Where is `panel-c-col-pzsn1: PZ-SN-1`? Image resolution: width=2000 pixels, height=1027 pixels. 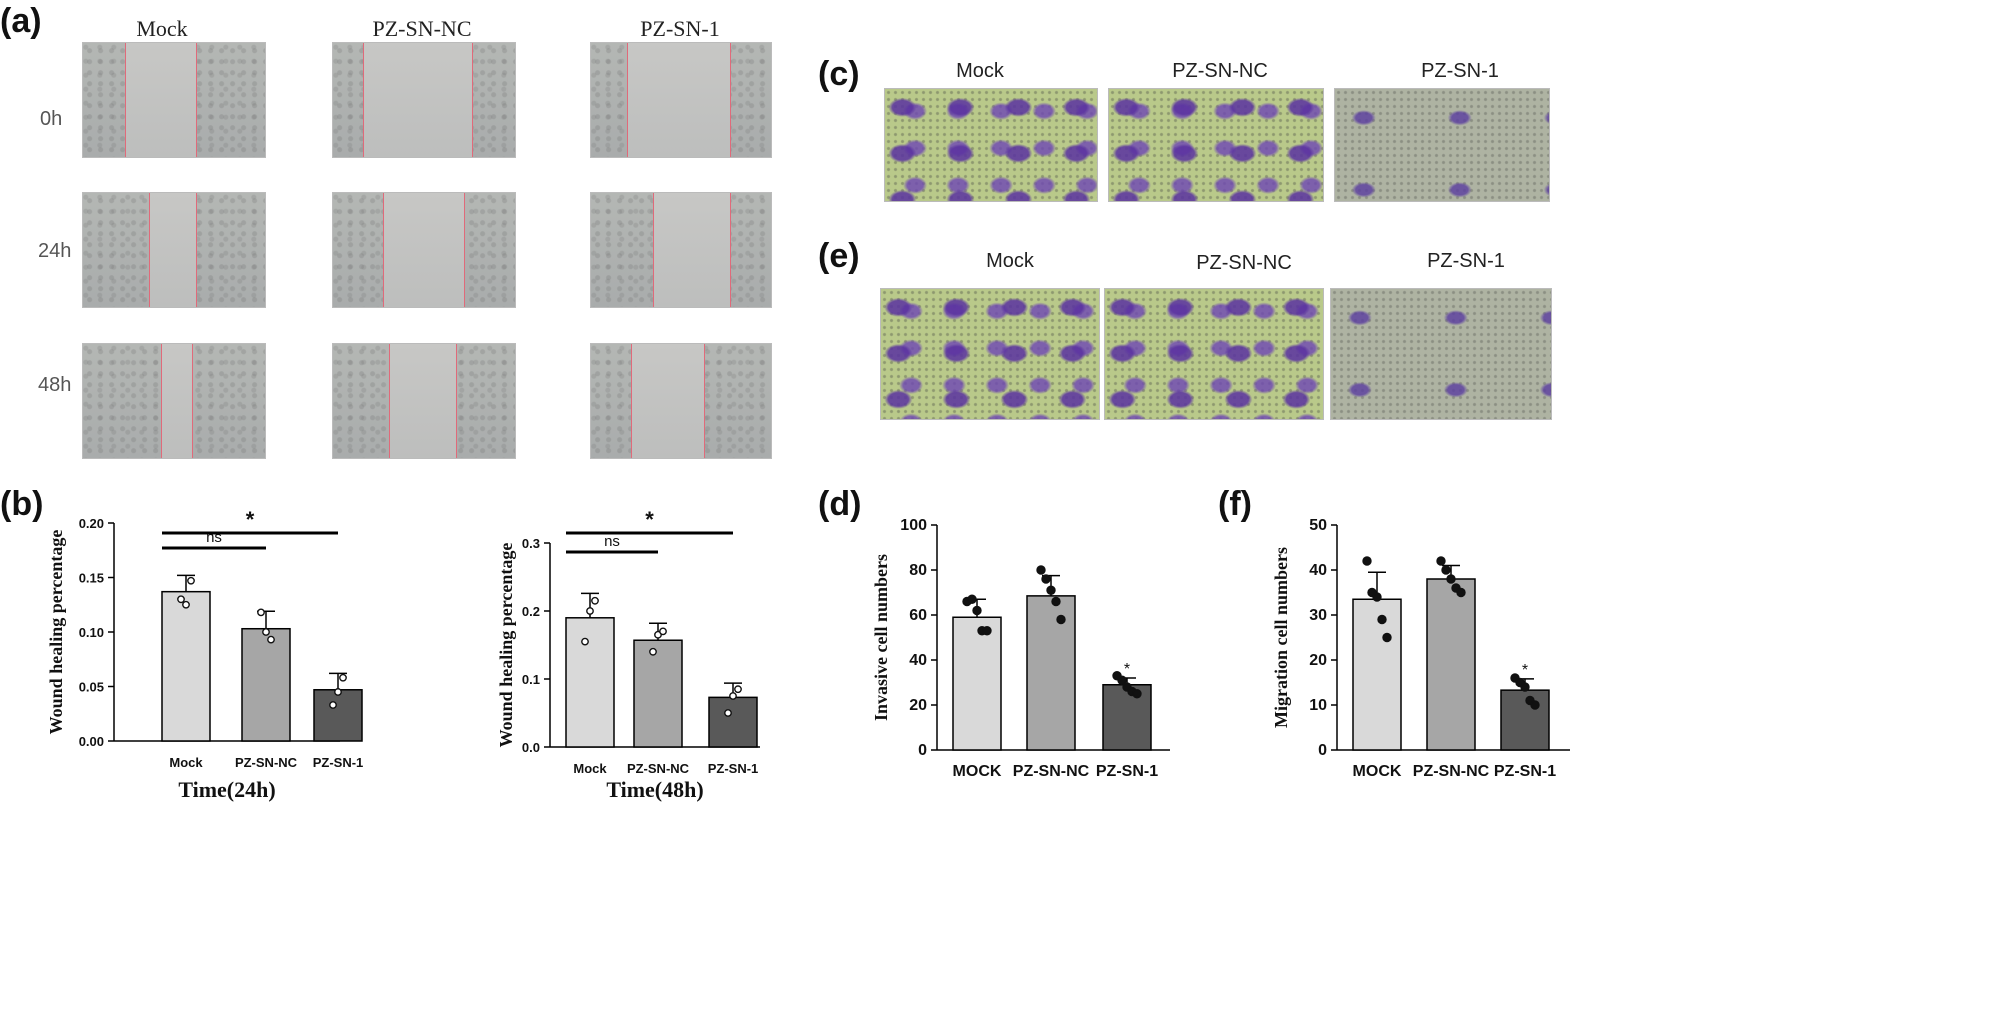
panel-c-col-pzsn1: PZ-SN-1 is located at coordinates (1460, 71).